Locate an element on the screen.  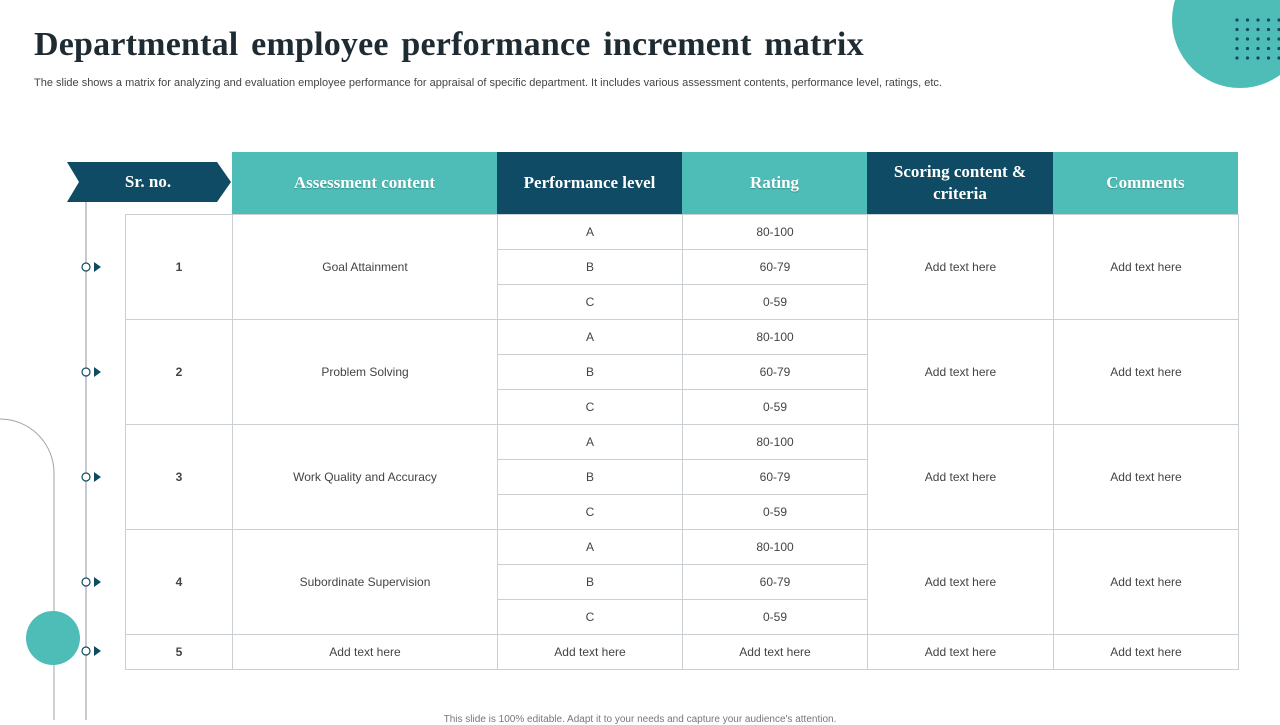
performance-level-cell: Add text here is located at coordinates (590, 652).